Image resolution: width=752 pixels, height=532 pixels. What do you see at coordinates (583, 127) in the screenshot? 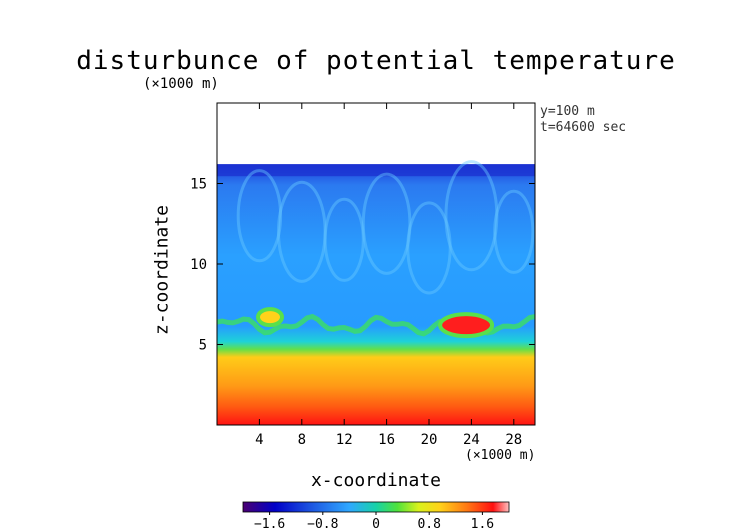
I see `time-annotation: t=64600 sec` at bounding box center [583, 127].